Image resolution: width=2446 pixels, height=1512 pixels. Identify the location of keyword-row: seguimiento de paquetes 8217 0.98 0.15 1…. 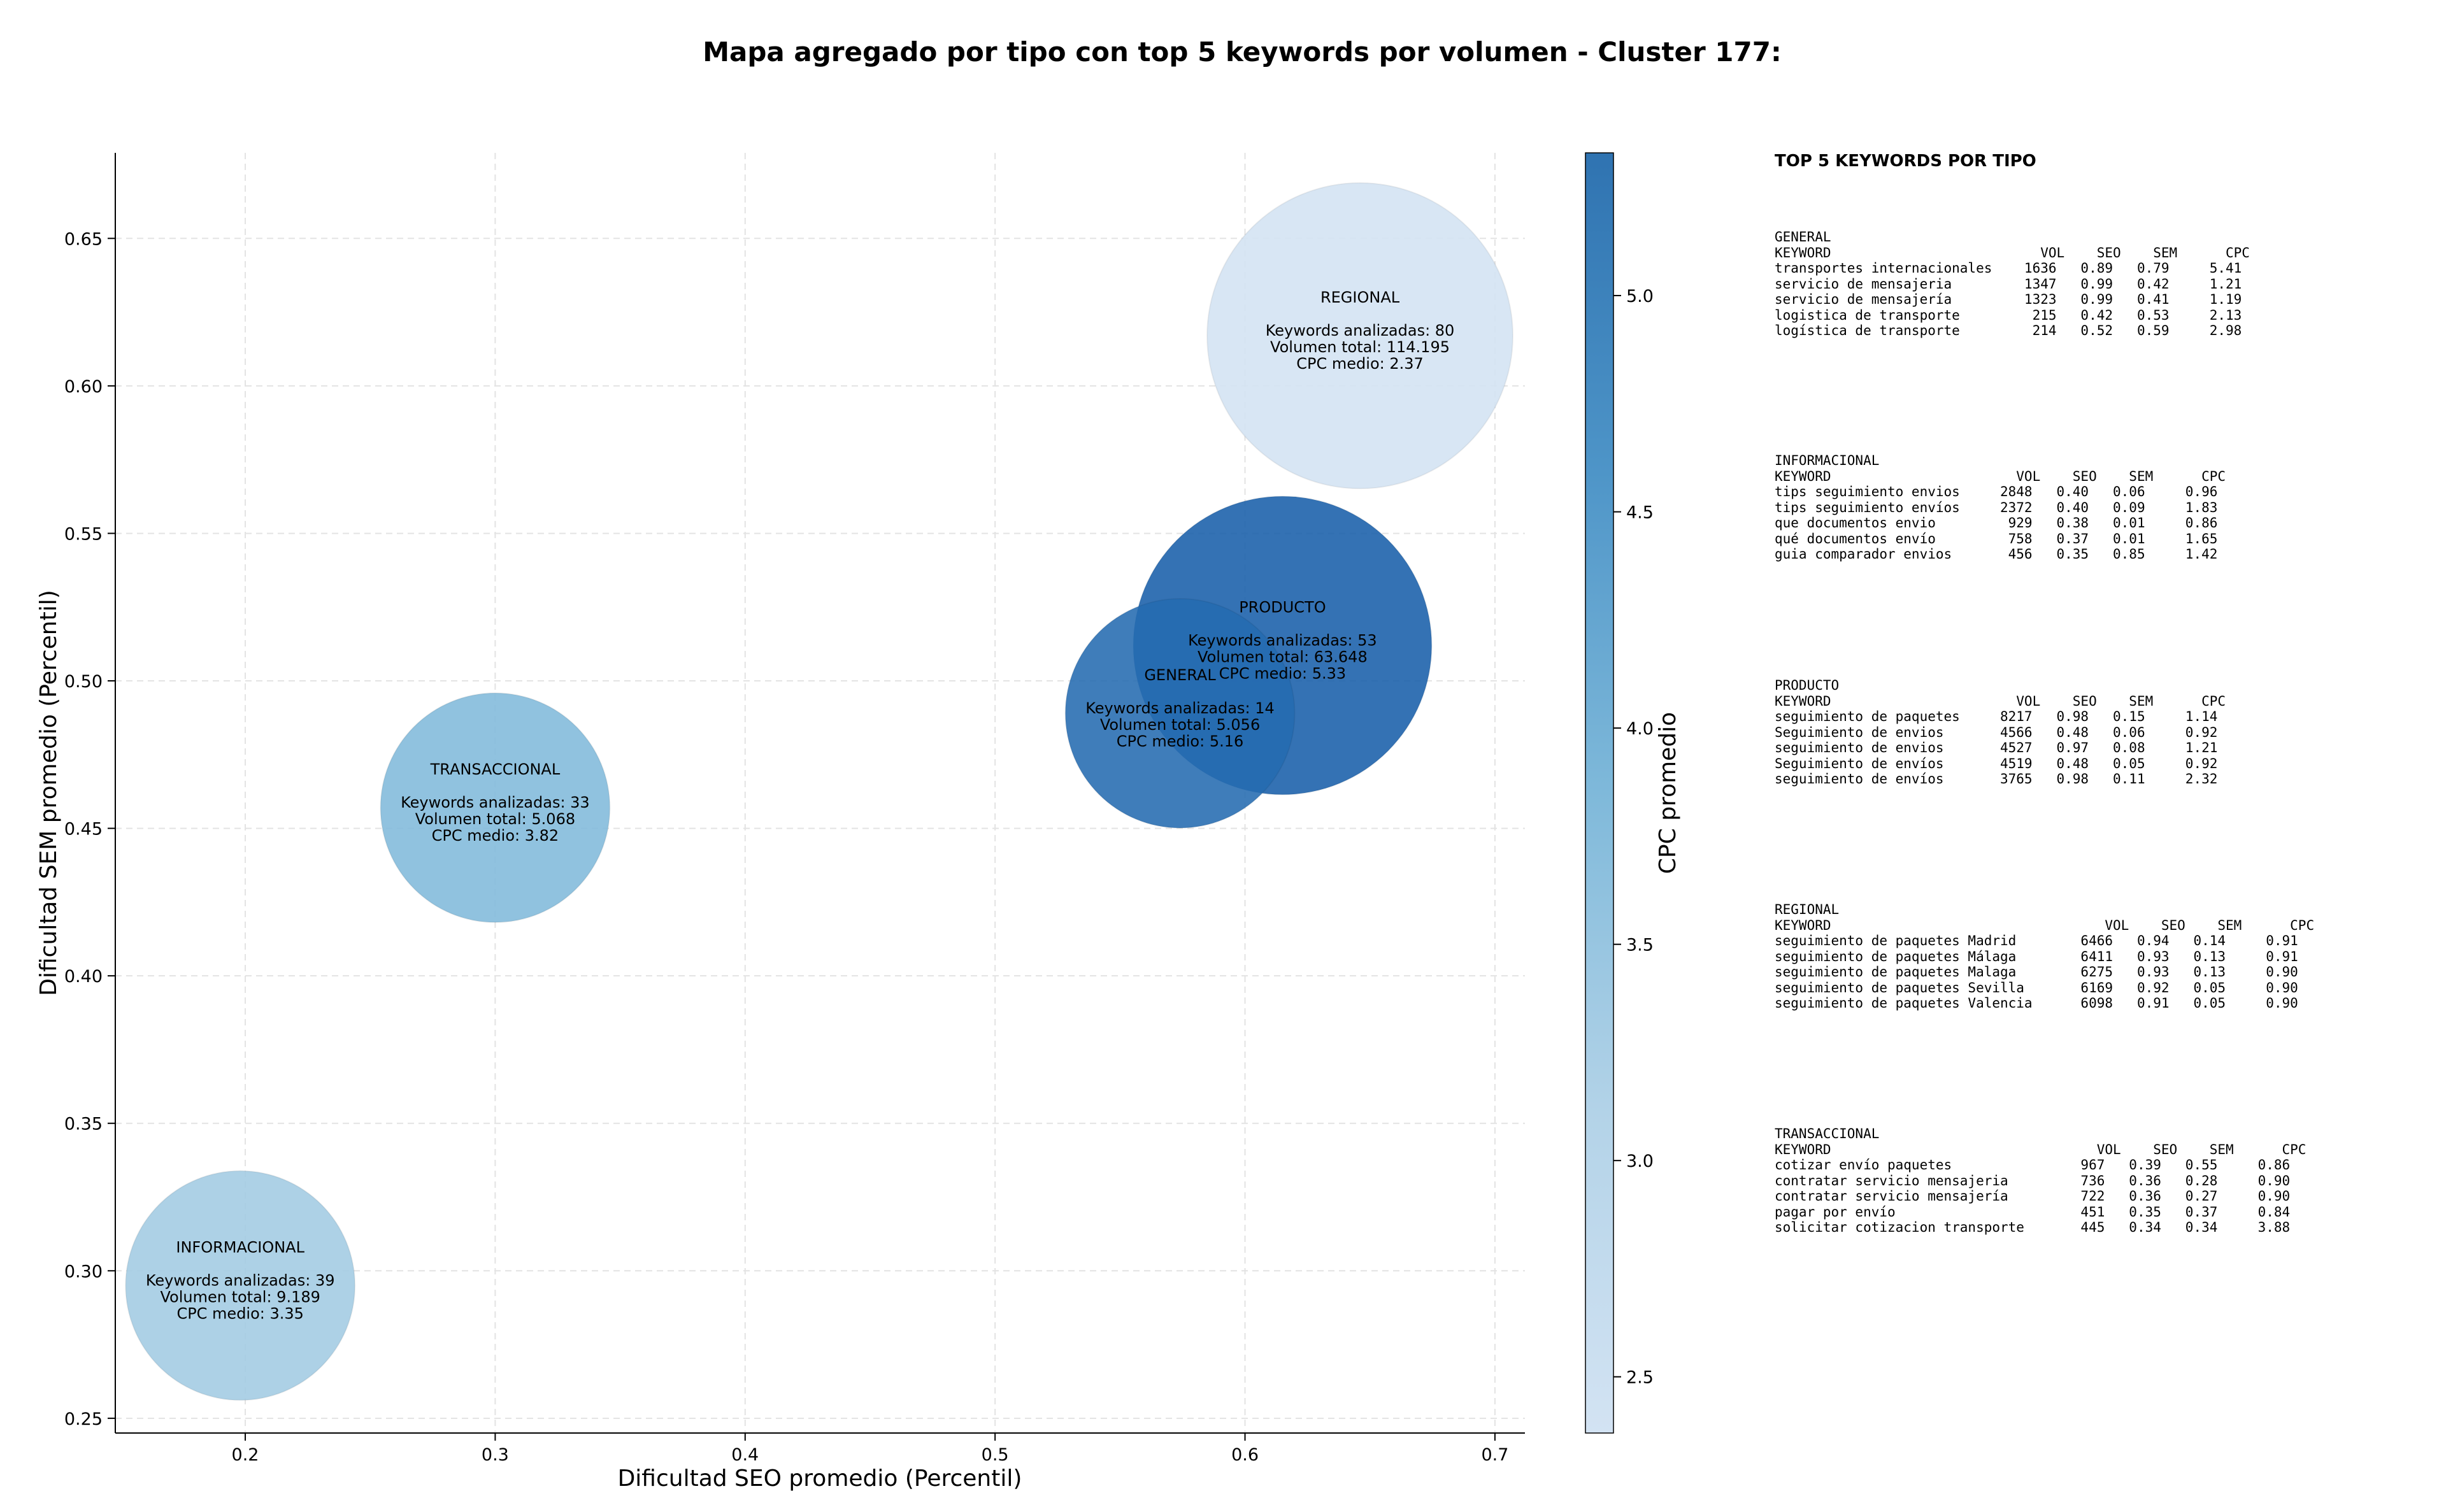
(1996, 716).